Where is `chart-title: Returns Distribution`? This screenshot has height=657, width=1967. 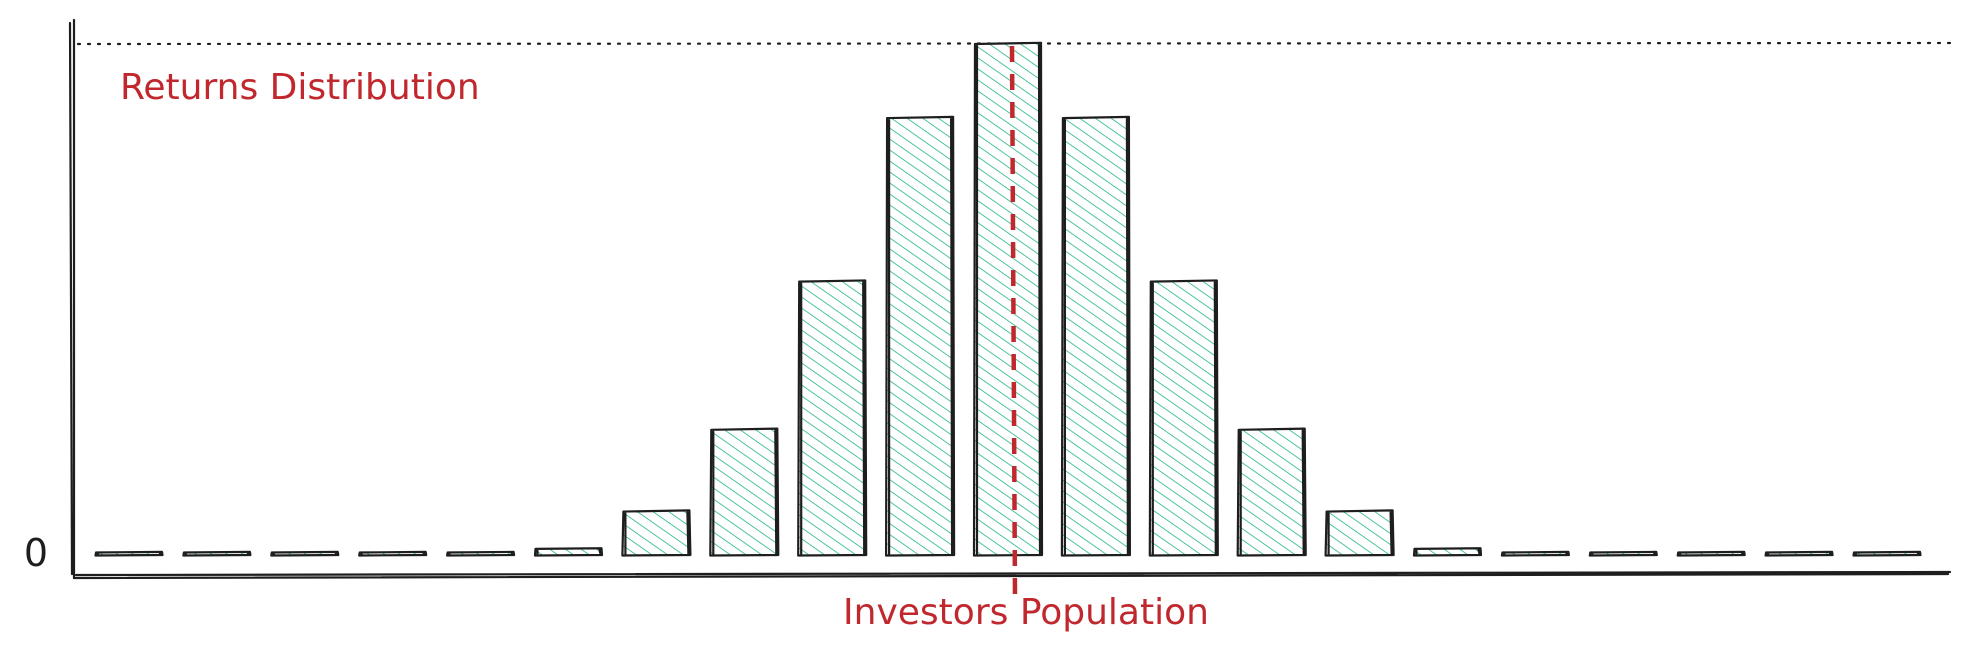
chart-title: Returns Distribution is located at coordinates (300, 87).